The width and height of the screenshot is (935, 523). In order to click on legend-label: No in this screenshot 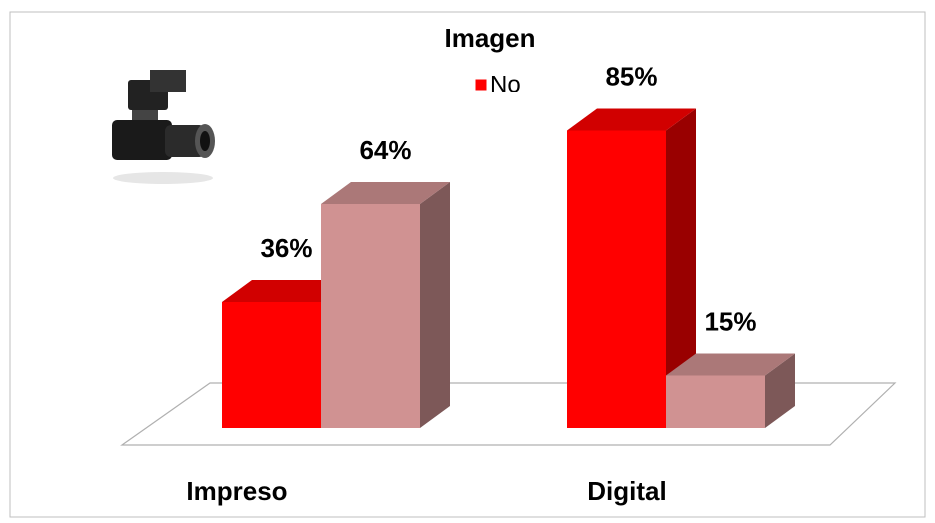, I will do `click(505, 84)`.